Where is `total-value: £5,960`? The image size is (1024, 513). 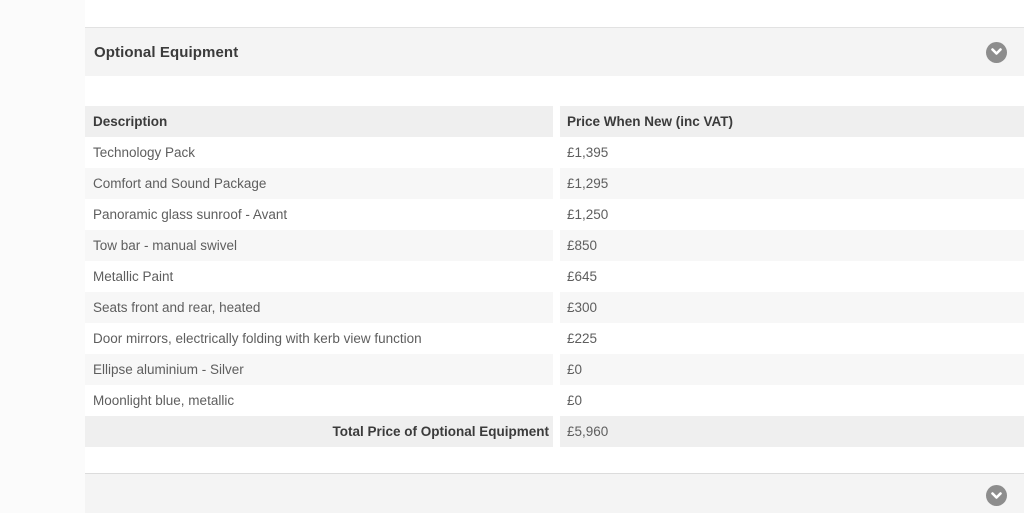
total-value: £5,960 is located at coordinates (792, 431).